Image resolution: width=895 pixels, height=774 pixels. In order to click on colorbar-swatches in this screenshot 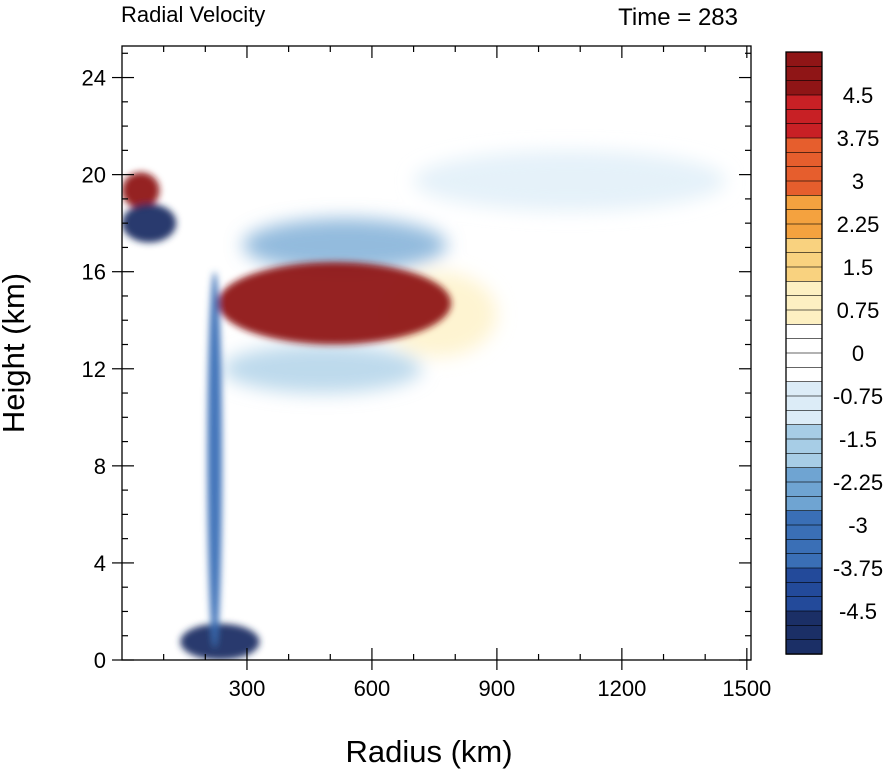, I will do `click(804, 353)`.